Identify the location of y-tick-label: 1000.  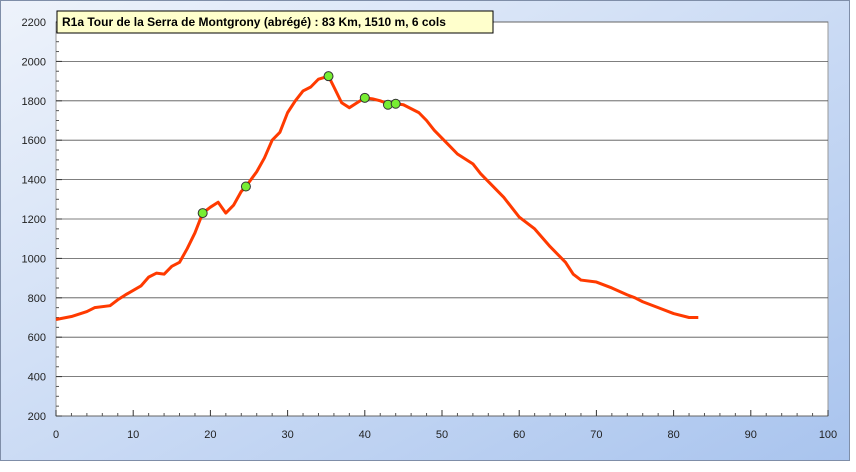
(34, 259).